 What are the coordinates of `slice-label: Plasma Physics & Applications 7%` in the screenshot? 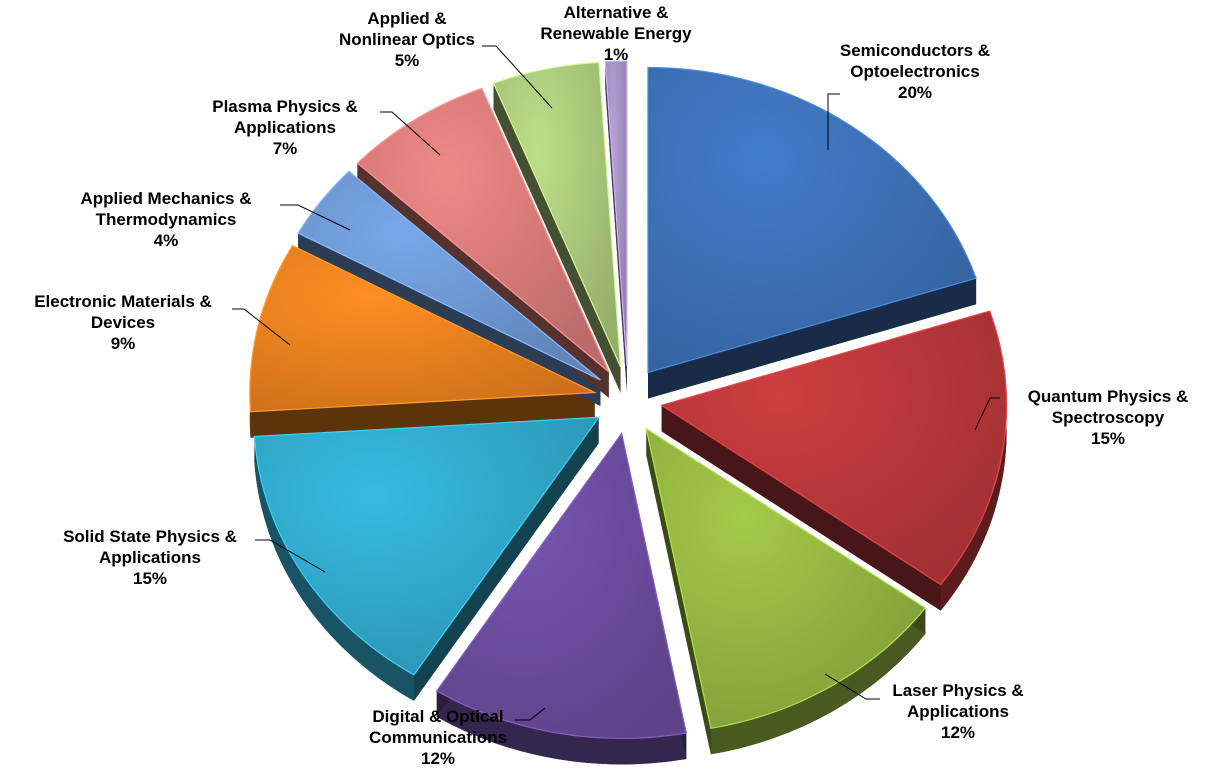 It's located at (285, 127).